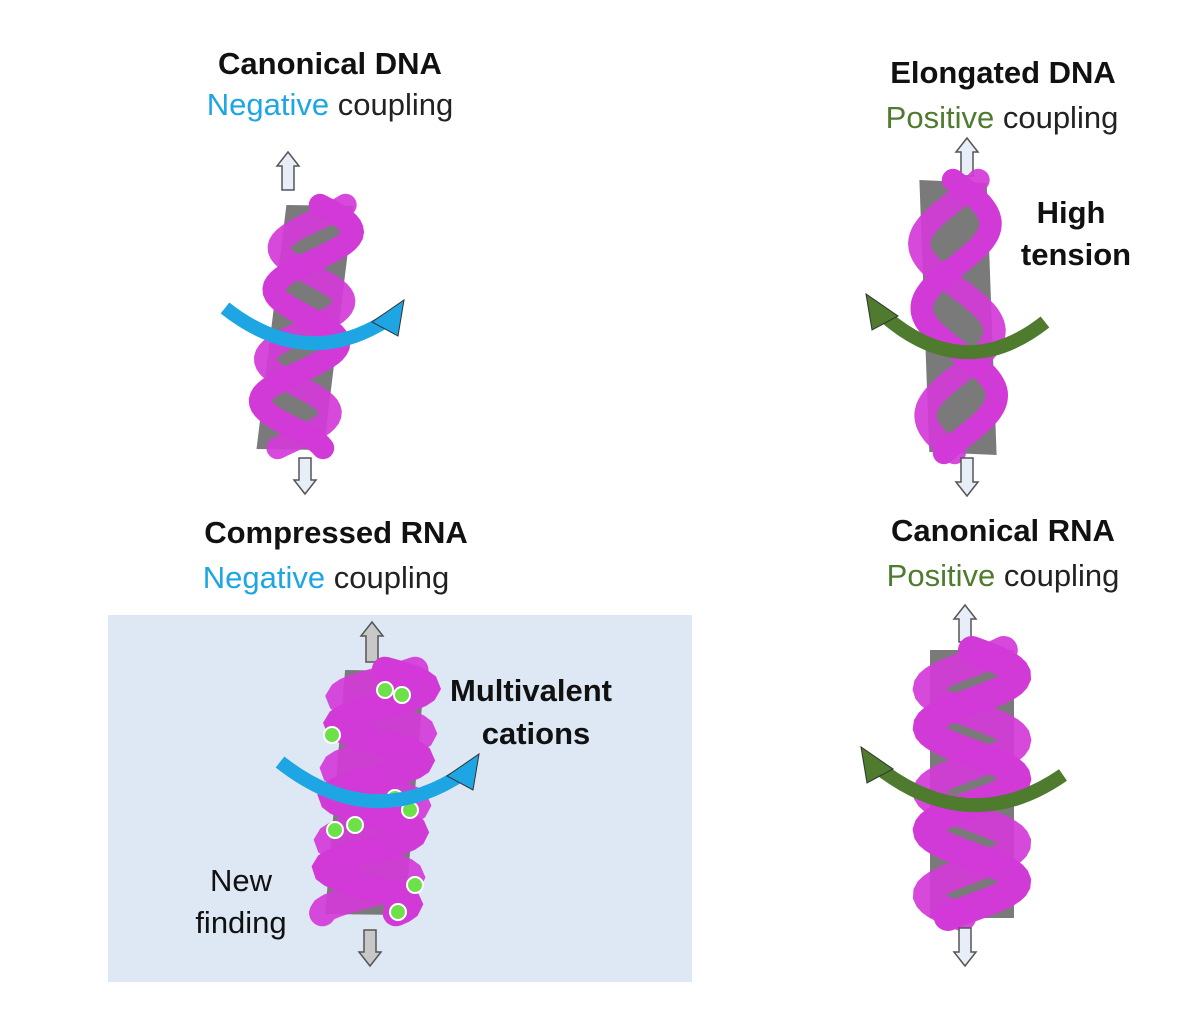 The height and width of the screenshot is (1013, 1191). Describe the element at coordinates (241, 880) in the screenshot. I see `new-label: New` at that location.